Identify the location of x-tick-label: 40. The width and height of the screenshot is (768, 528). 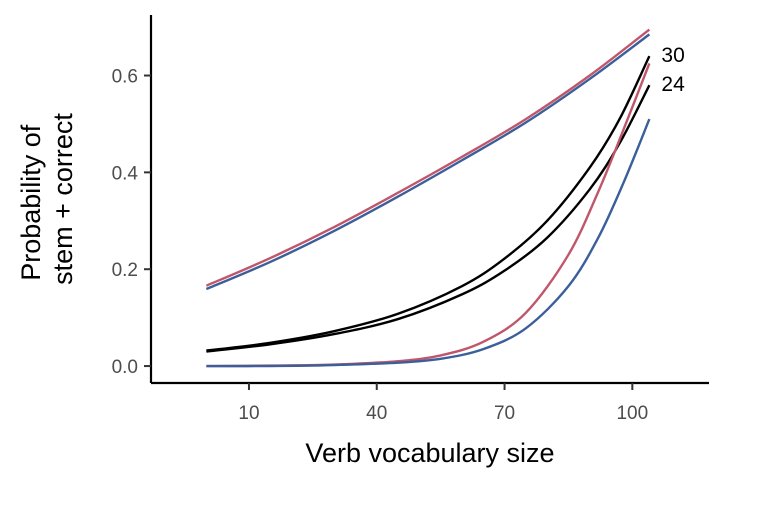
(376, 413).